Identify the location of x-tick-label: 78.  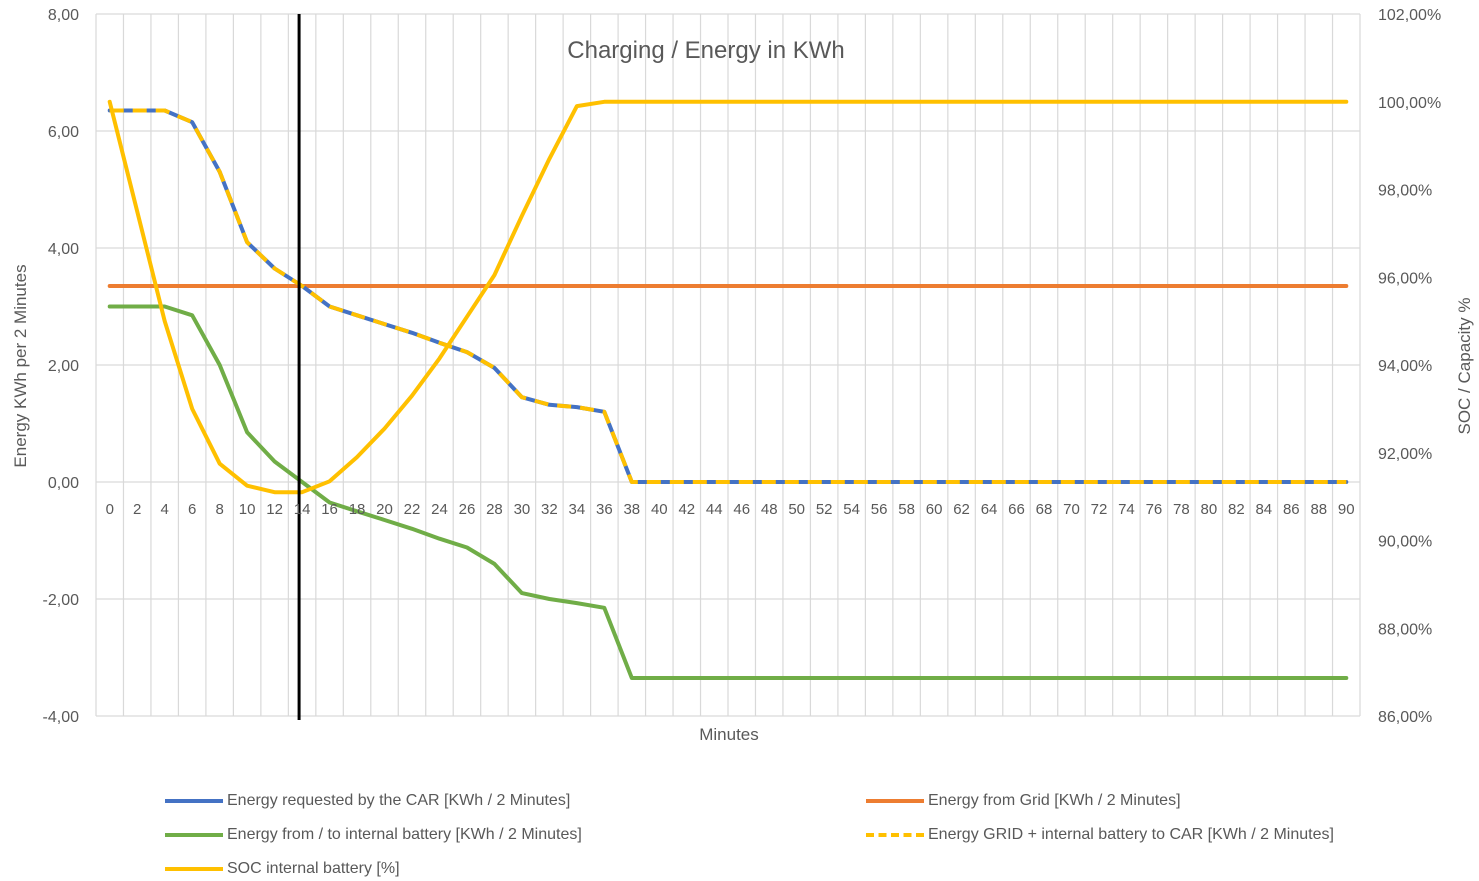
(1181, 509).